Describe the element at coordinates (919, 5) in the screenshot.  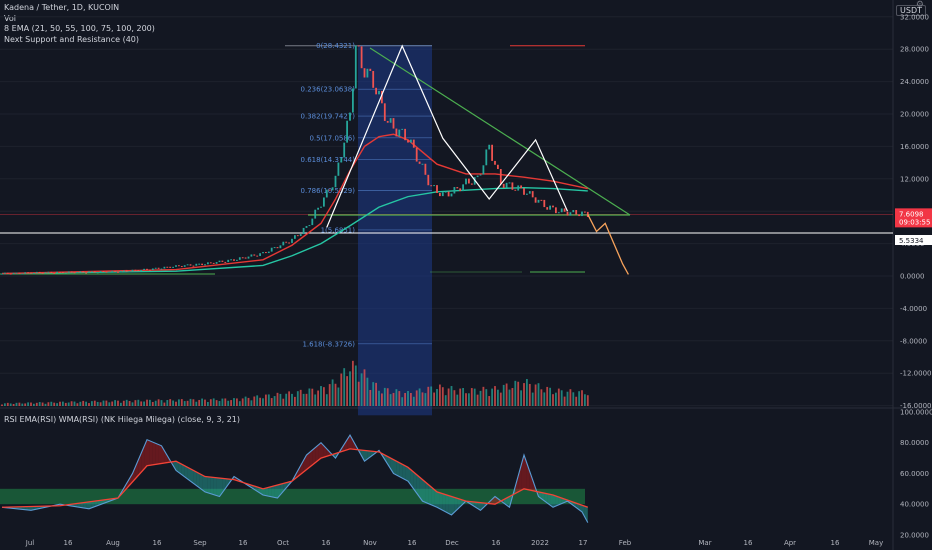
I see `gear-icon: ⚙` at that location.